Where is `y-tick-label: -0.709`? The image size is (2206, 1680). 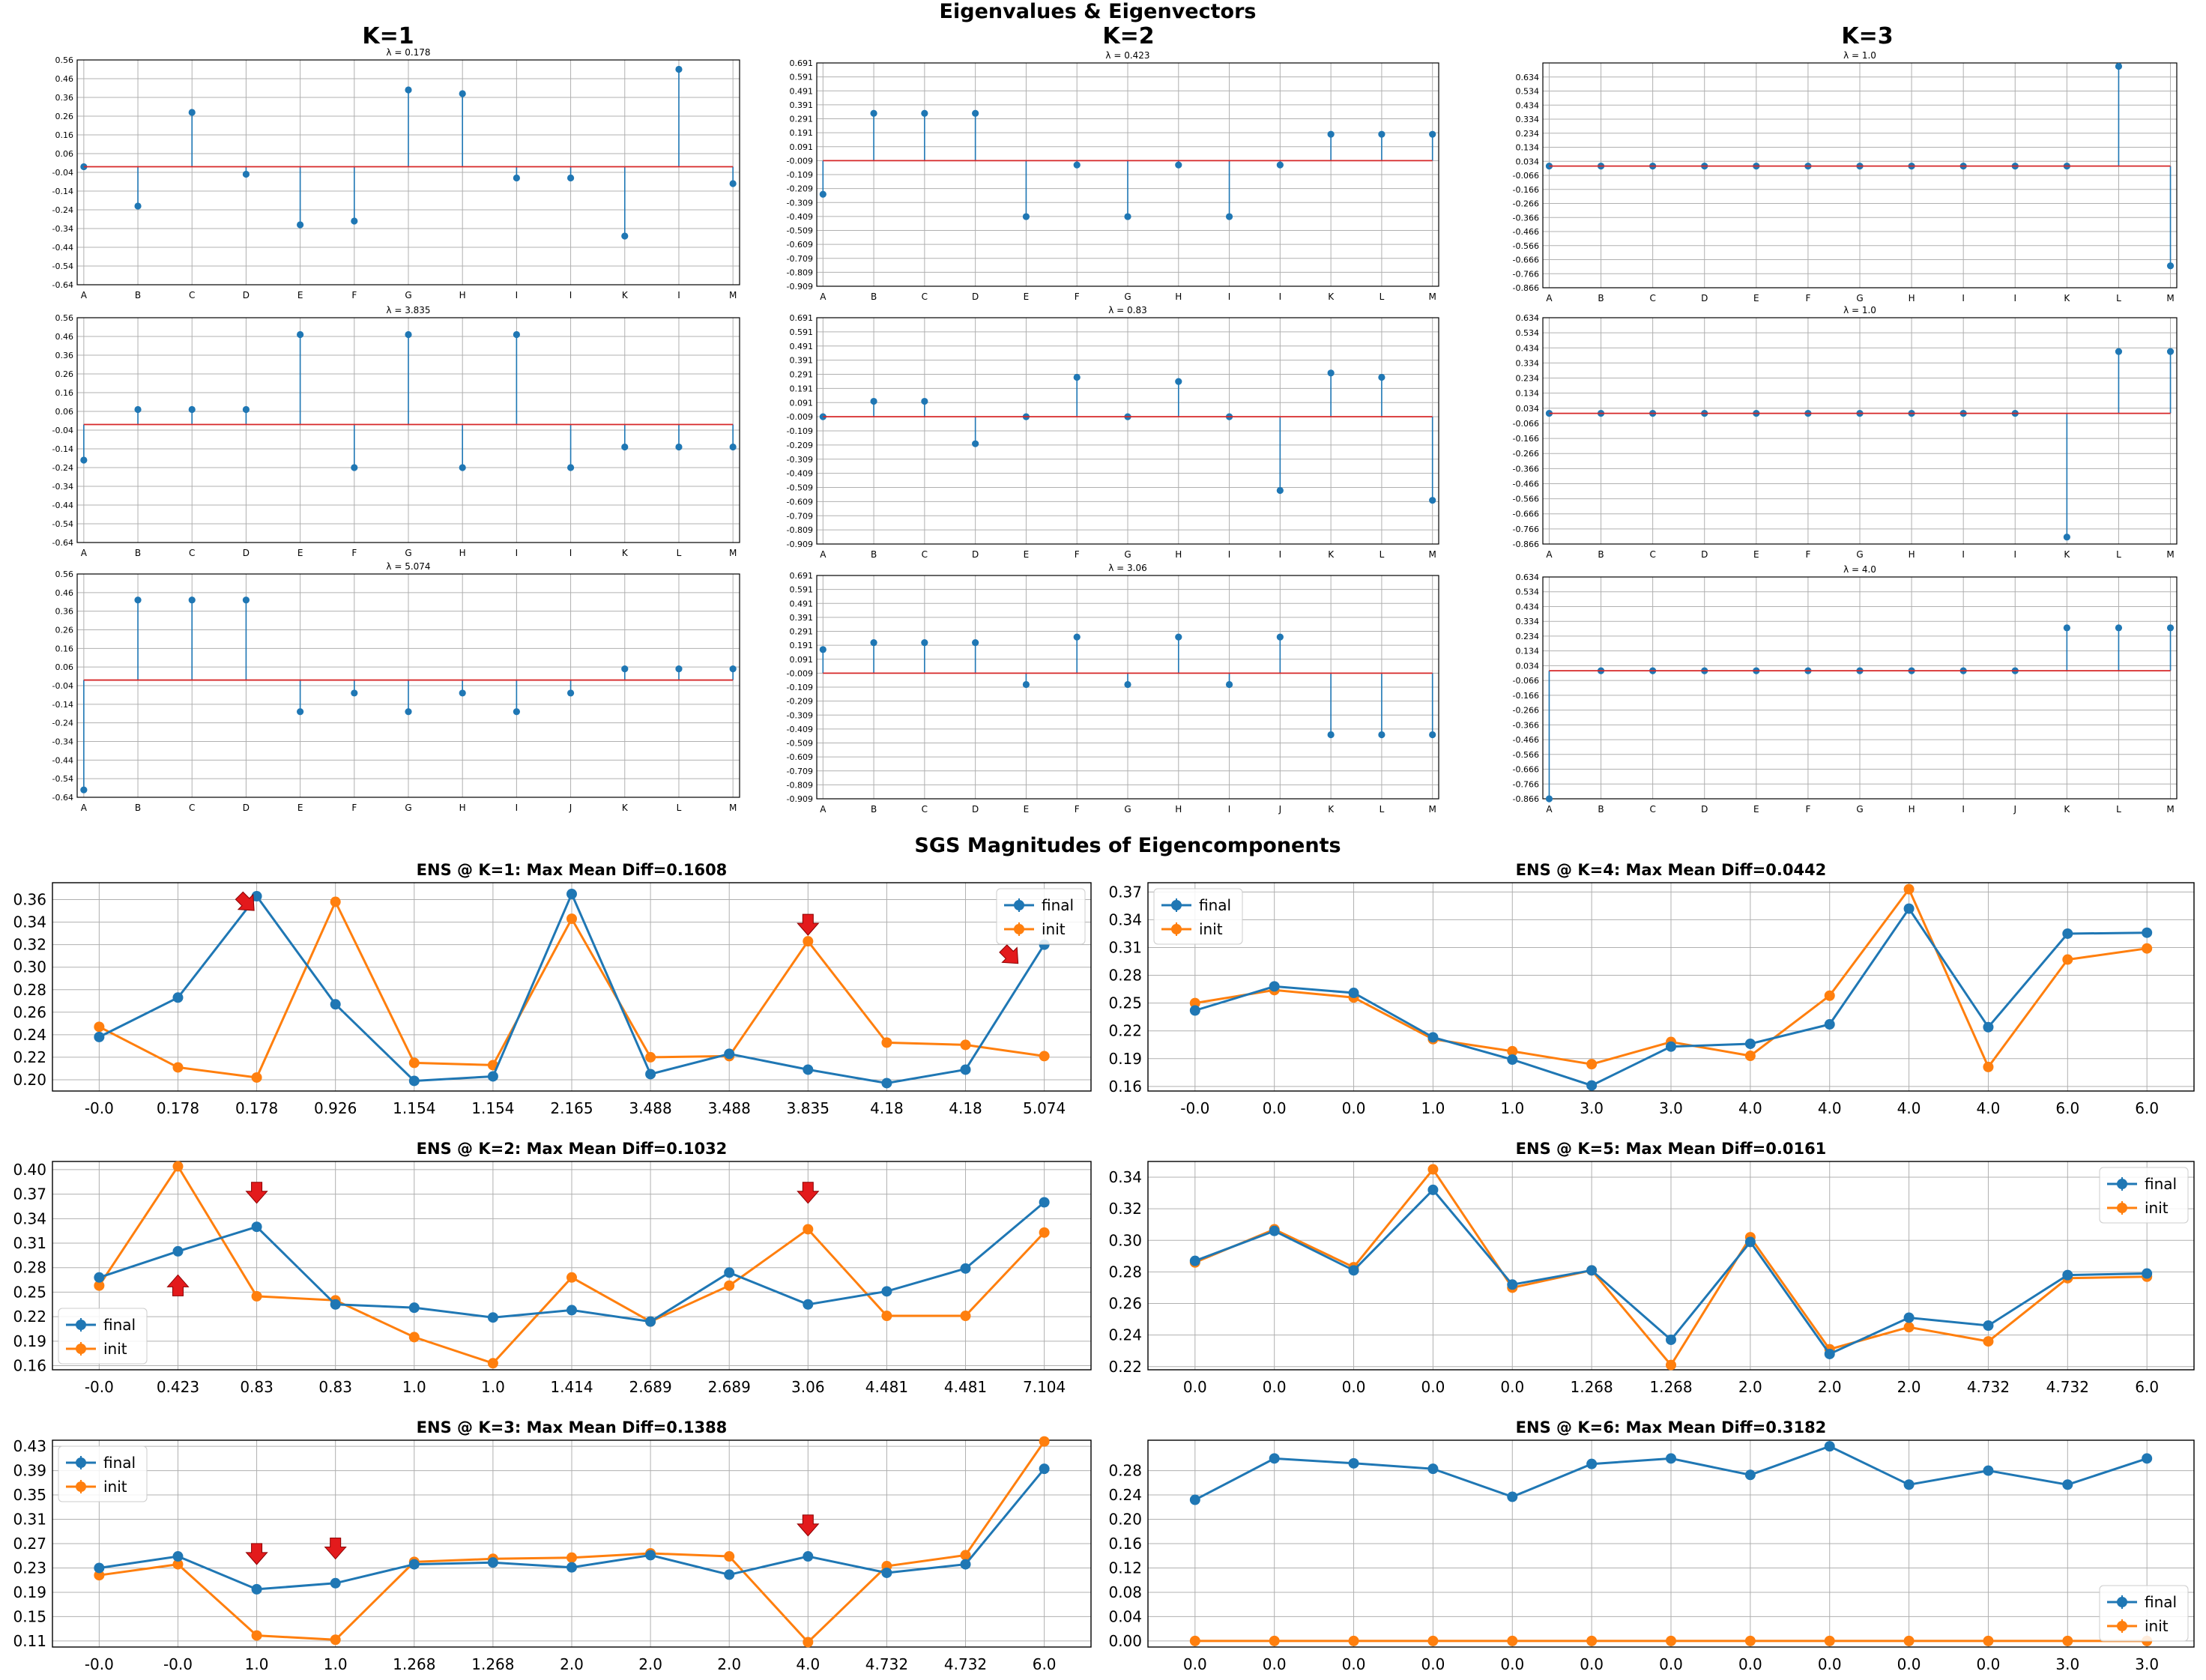
y-tick-label: -0.709 is located at coordinates (800, 259).